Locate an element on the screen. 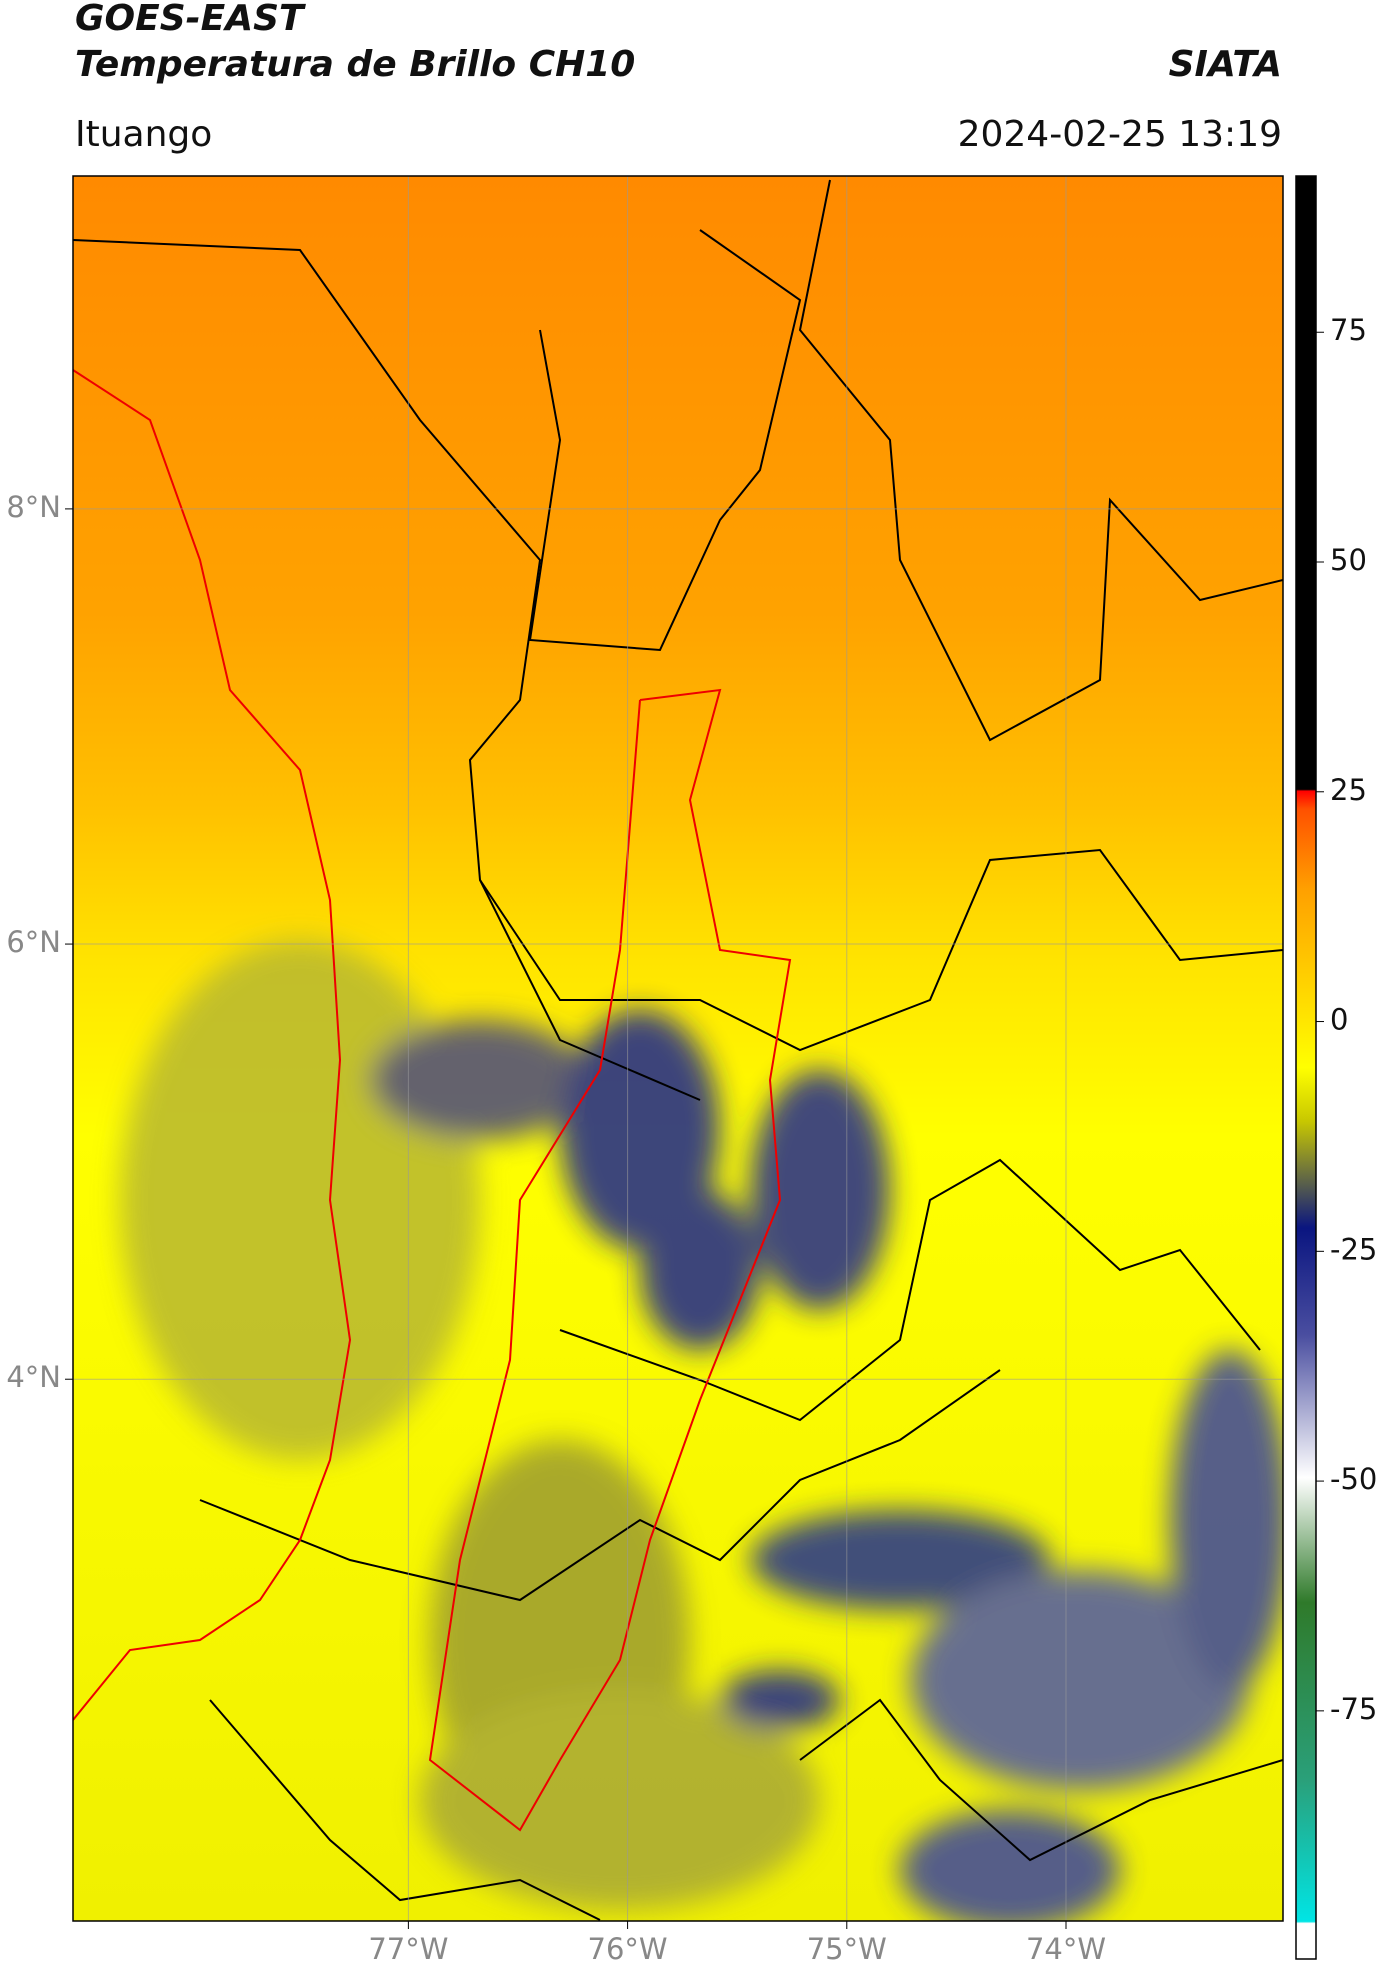 The image size is (1384, 1981). x-tick-label: 77°W is located at coordinates (408, 1949).